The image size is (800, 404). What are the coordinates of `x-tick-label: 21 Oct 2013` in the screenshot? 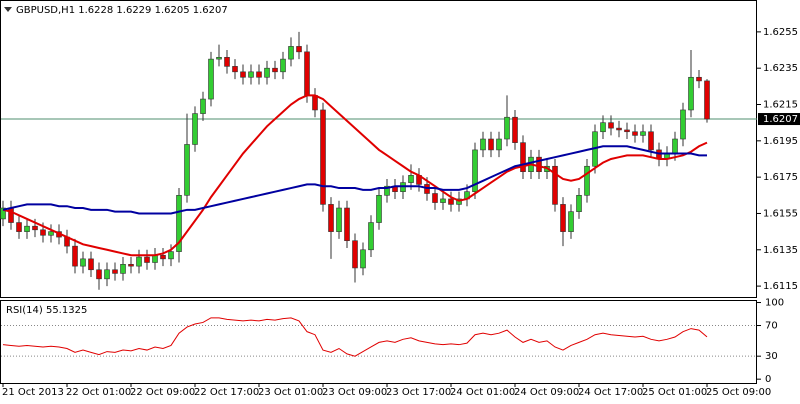 It's located at (33, 392).